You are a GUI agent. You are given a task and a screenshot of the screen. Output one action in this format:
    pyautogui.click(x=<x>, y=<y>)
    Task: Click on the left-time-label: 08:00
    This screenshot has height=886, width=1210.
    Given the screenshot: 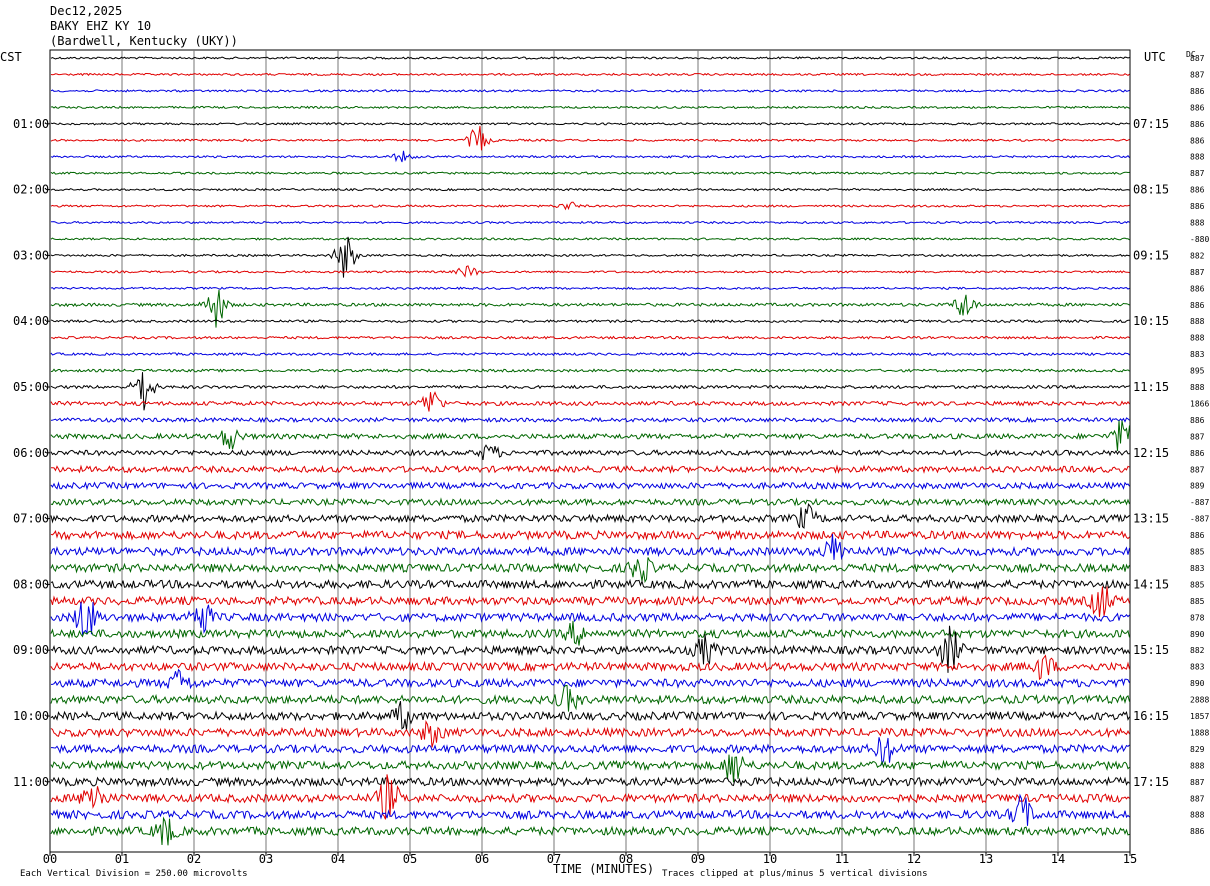 What is the action you would take?
    pyautogui.click(x=31, y=584)
    